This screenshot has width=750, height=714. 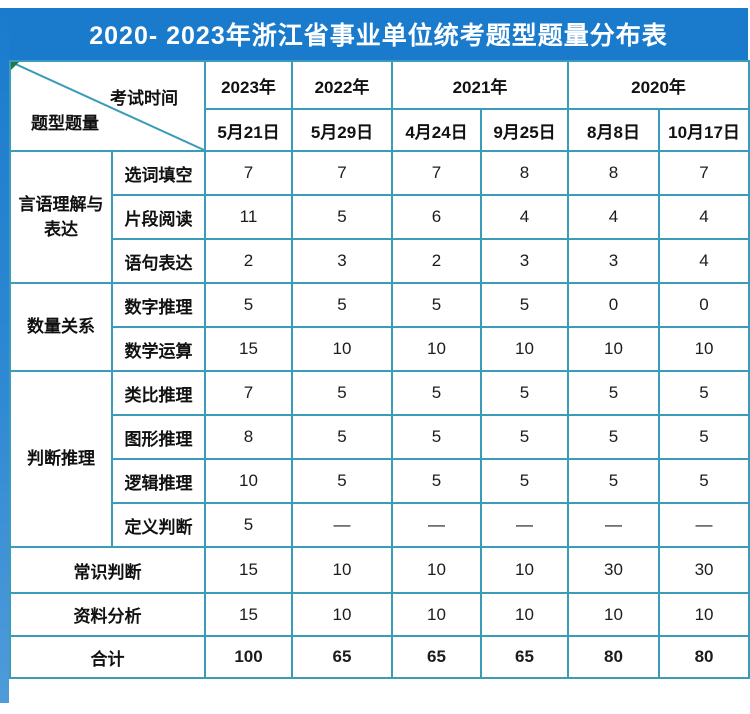 What do you see at coordinates (61, 327) in the screenshot?
I see `group-label-quantitative: 数量关系` at bounding box center [61, 327].